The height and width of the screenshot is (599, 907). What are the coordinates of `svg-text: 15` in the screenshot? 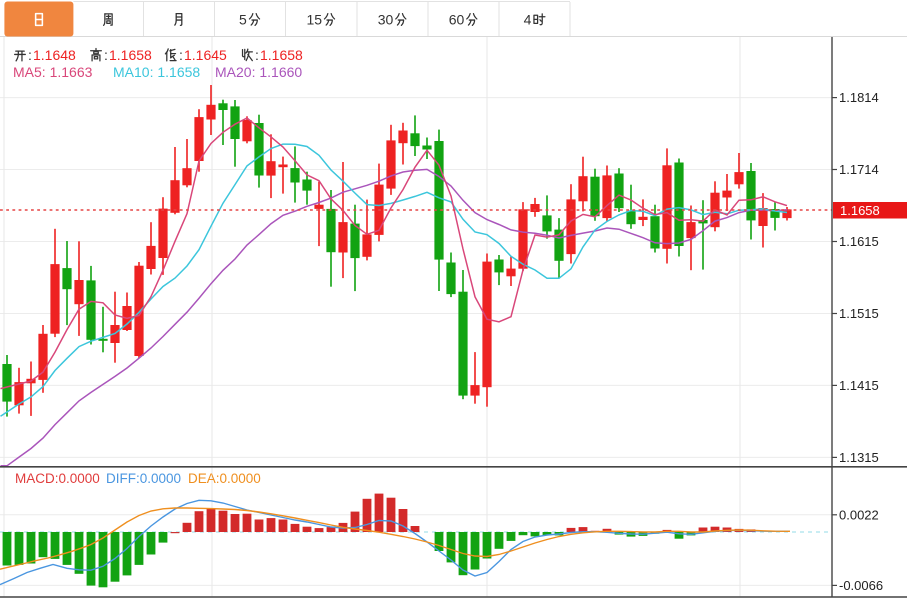 It's located at (315, 20).